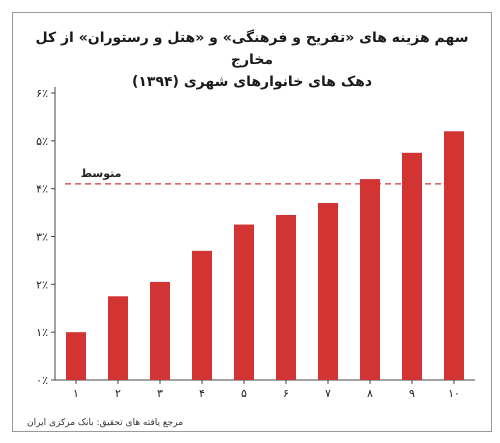 This screenshot has width=500, height=443. I want to click on x-tick-label: ۷, so click(328, 393).